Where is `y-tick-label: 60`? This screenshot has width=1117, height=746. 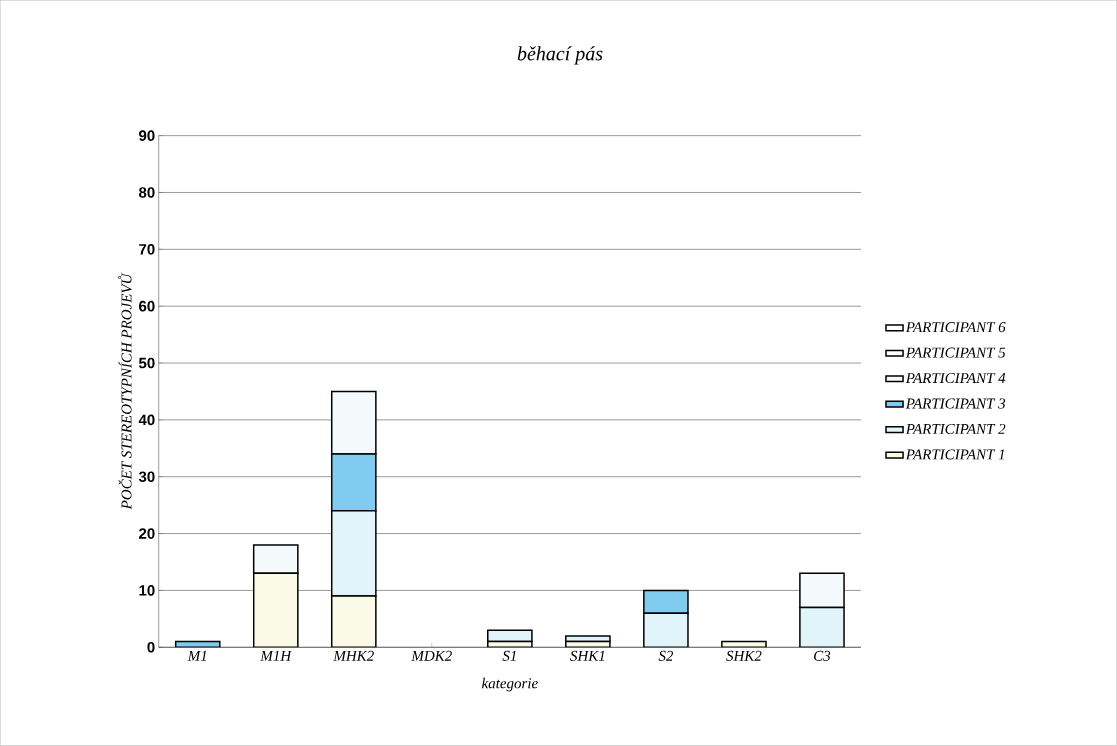 y-tick-label: 60 is located at coordinates (147, 306).